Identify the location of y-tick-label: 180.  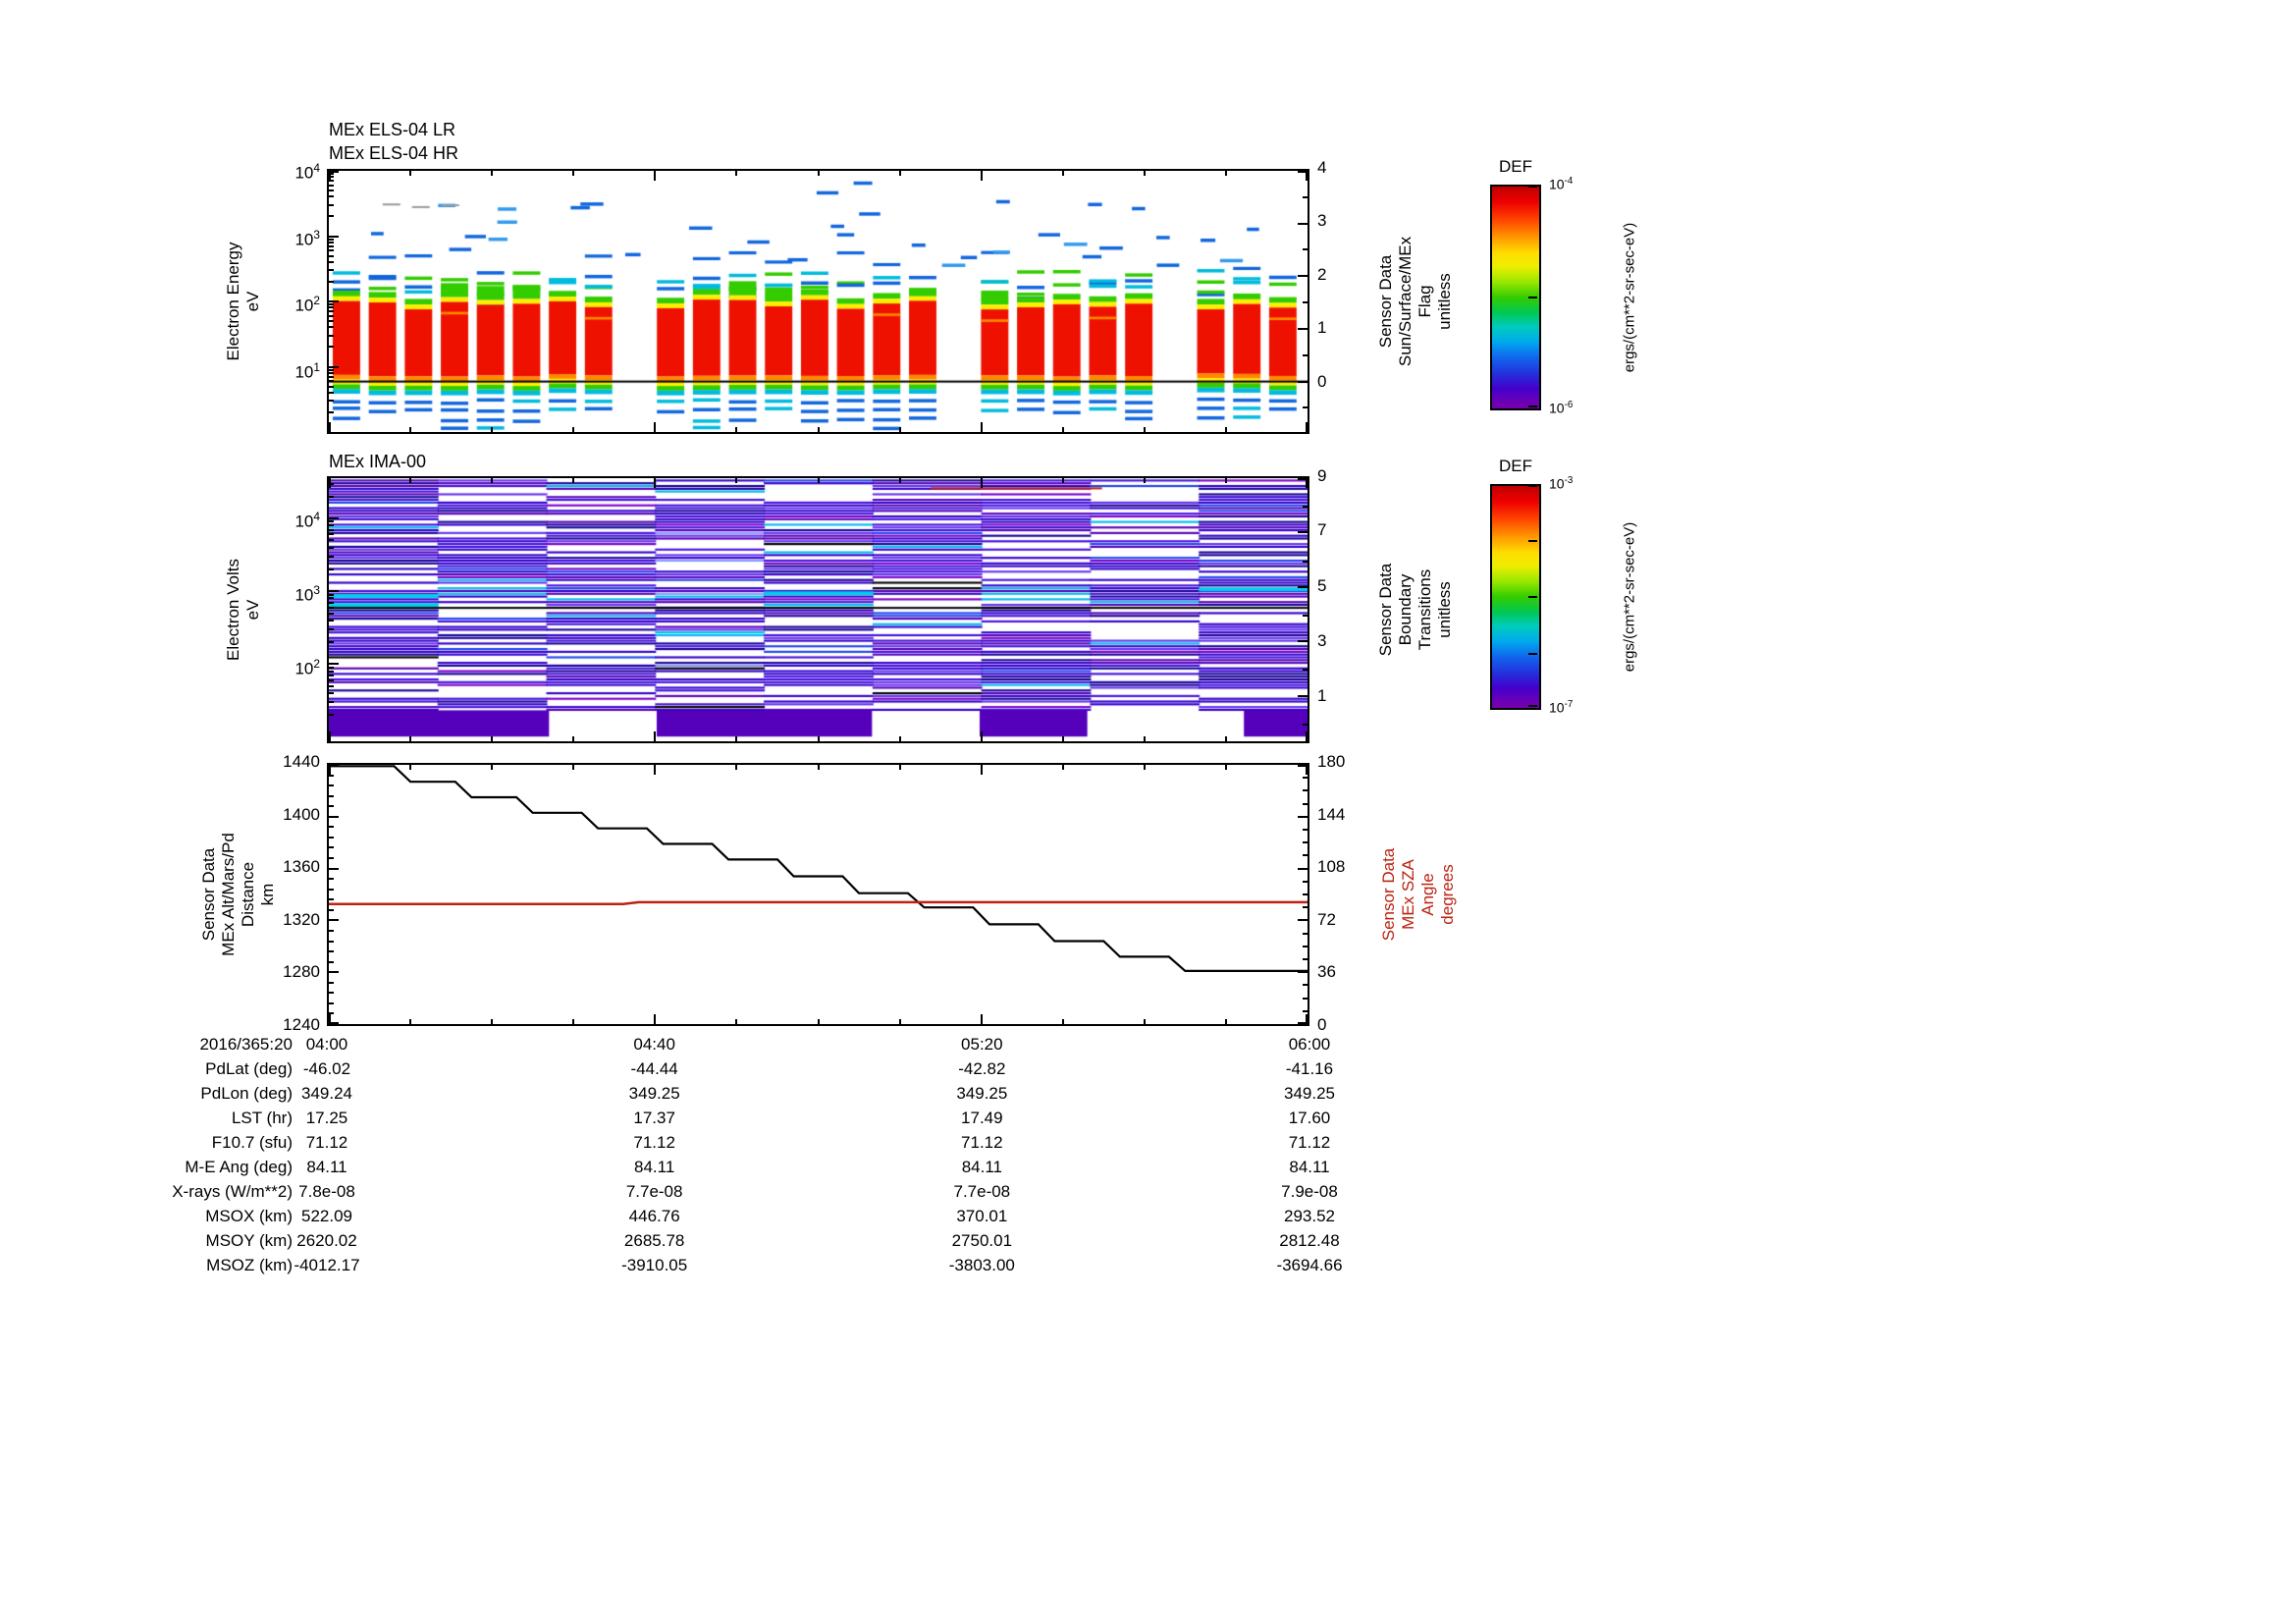
(1332, 761).